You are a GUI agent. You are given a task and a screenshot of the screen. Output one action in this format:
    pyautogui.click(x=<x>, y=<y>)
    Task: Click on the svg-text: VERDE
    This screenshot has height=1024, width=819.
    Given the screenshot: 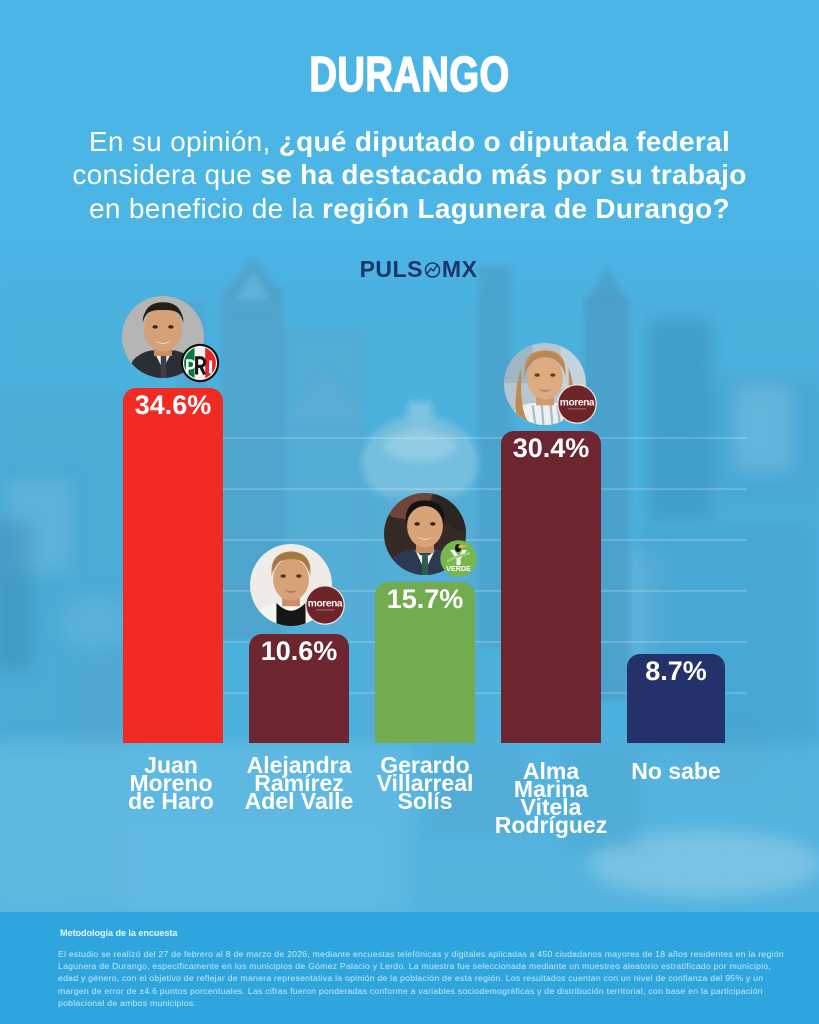 What is the action you would take?
    pyautogui.click(x=458, y=568)
    